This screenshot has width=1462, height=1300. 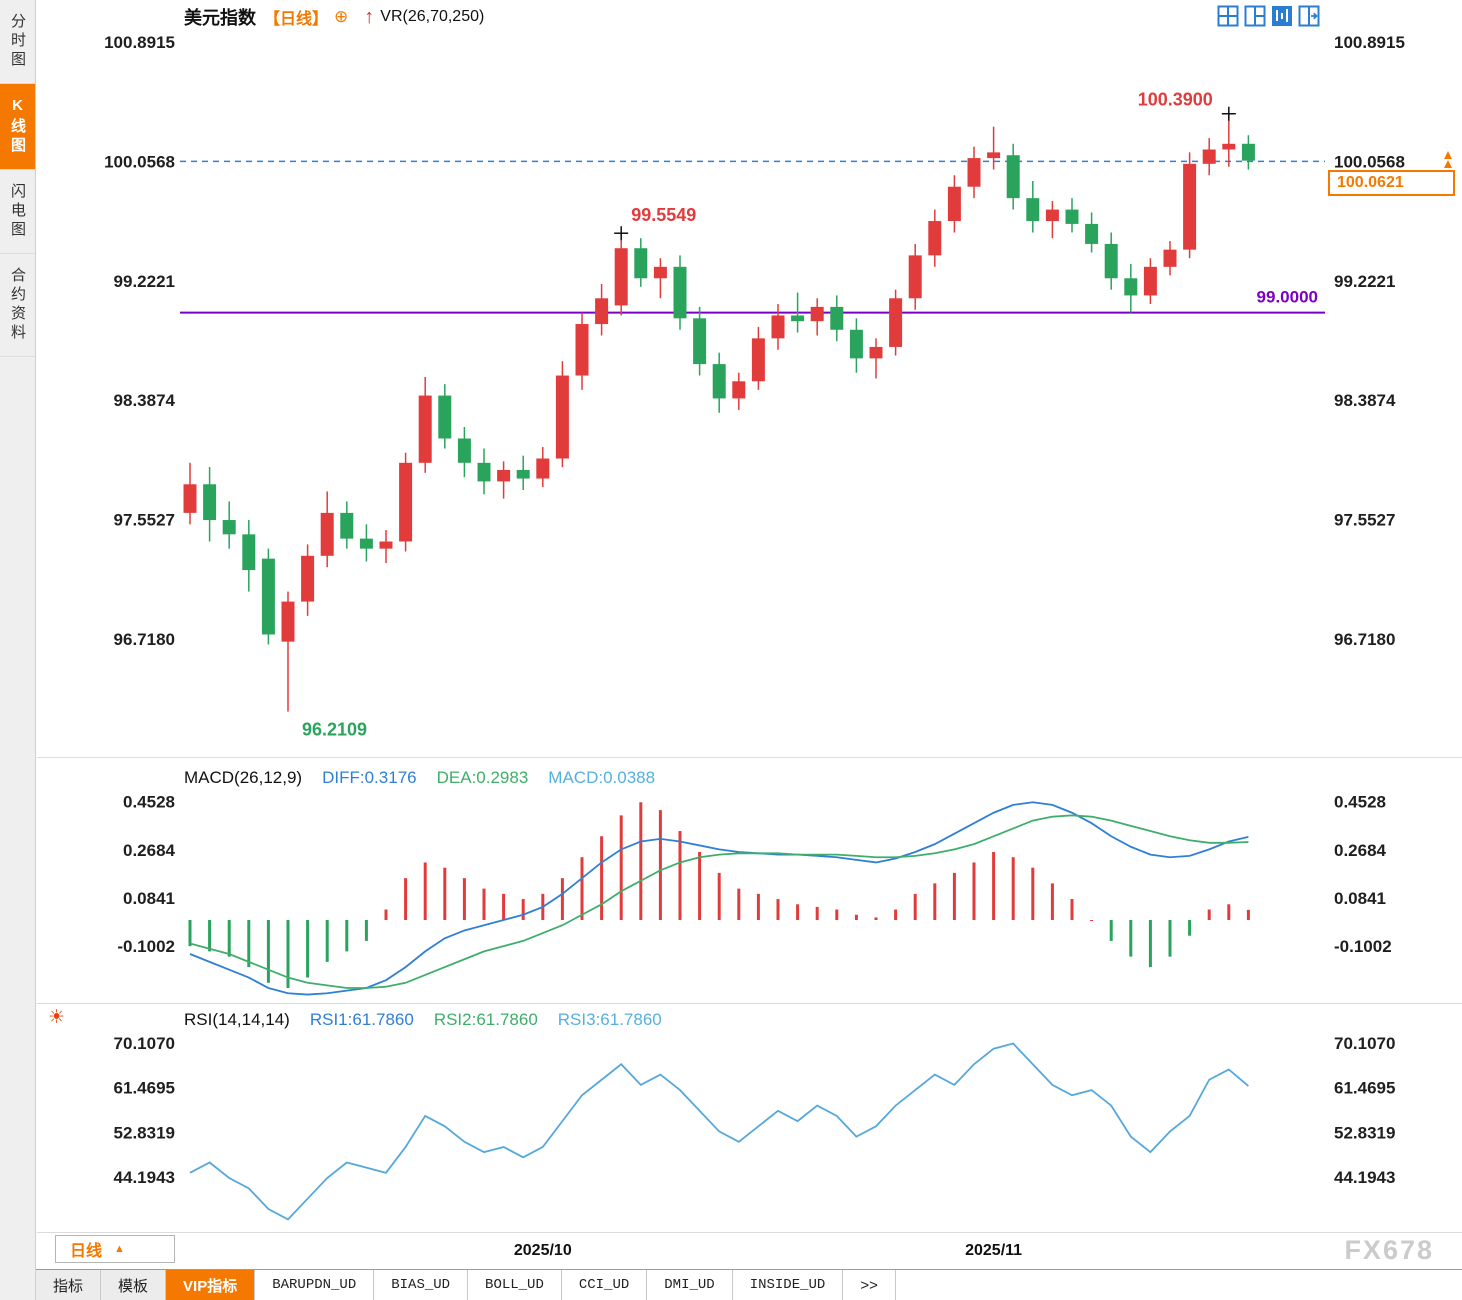 I want to click on y-axis-label: 96.7180, so click(x=1364, y=639).